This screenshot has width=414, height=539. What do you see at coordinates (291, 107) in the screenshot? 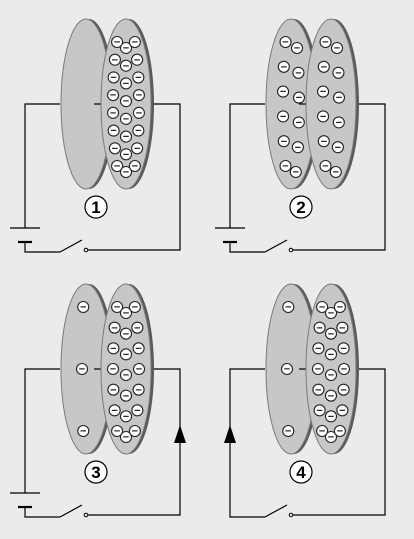
I see `back-plate-charges: −−−−−−−−−−−−` at bounding box center [291, 107].